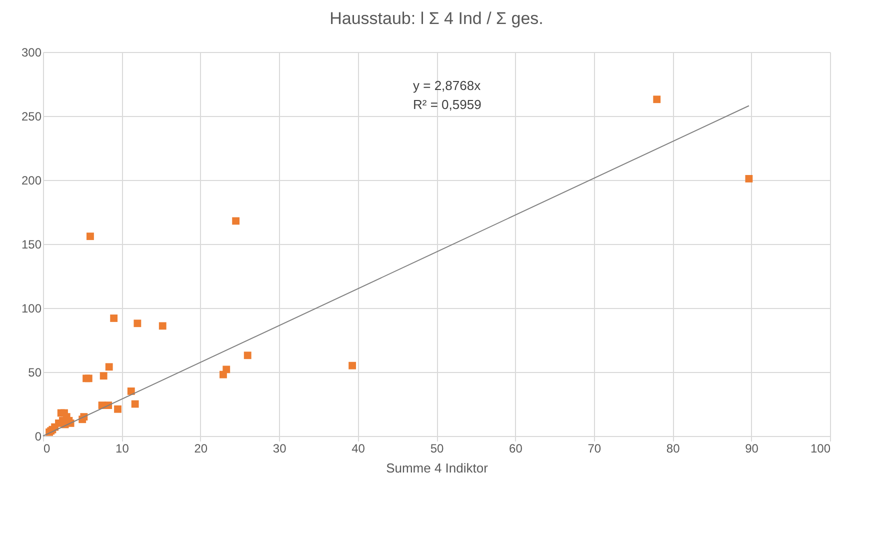 The height and width of the screenshot is (542, 870). What do you see at coordinates (31, 53) in the screenshot?
I see `y-tick-label: 300` at bounding box center [31, 53].